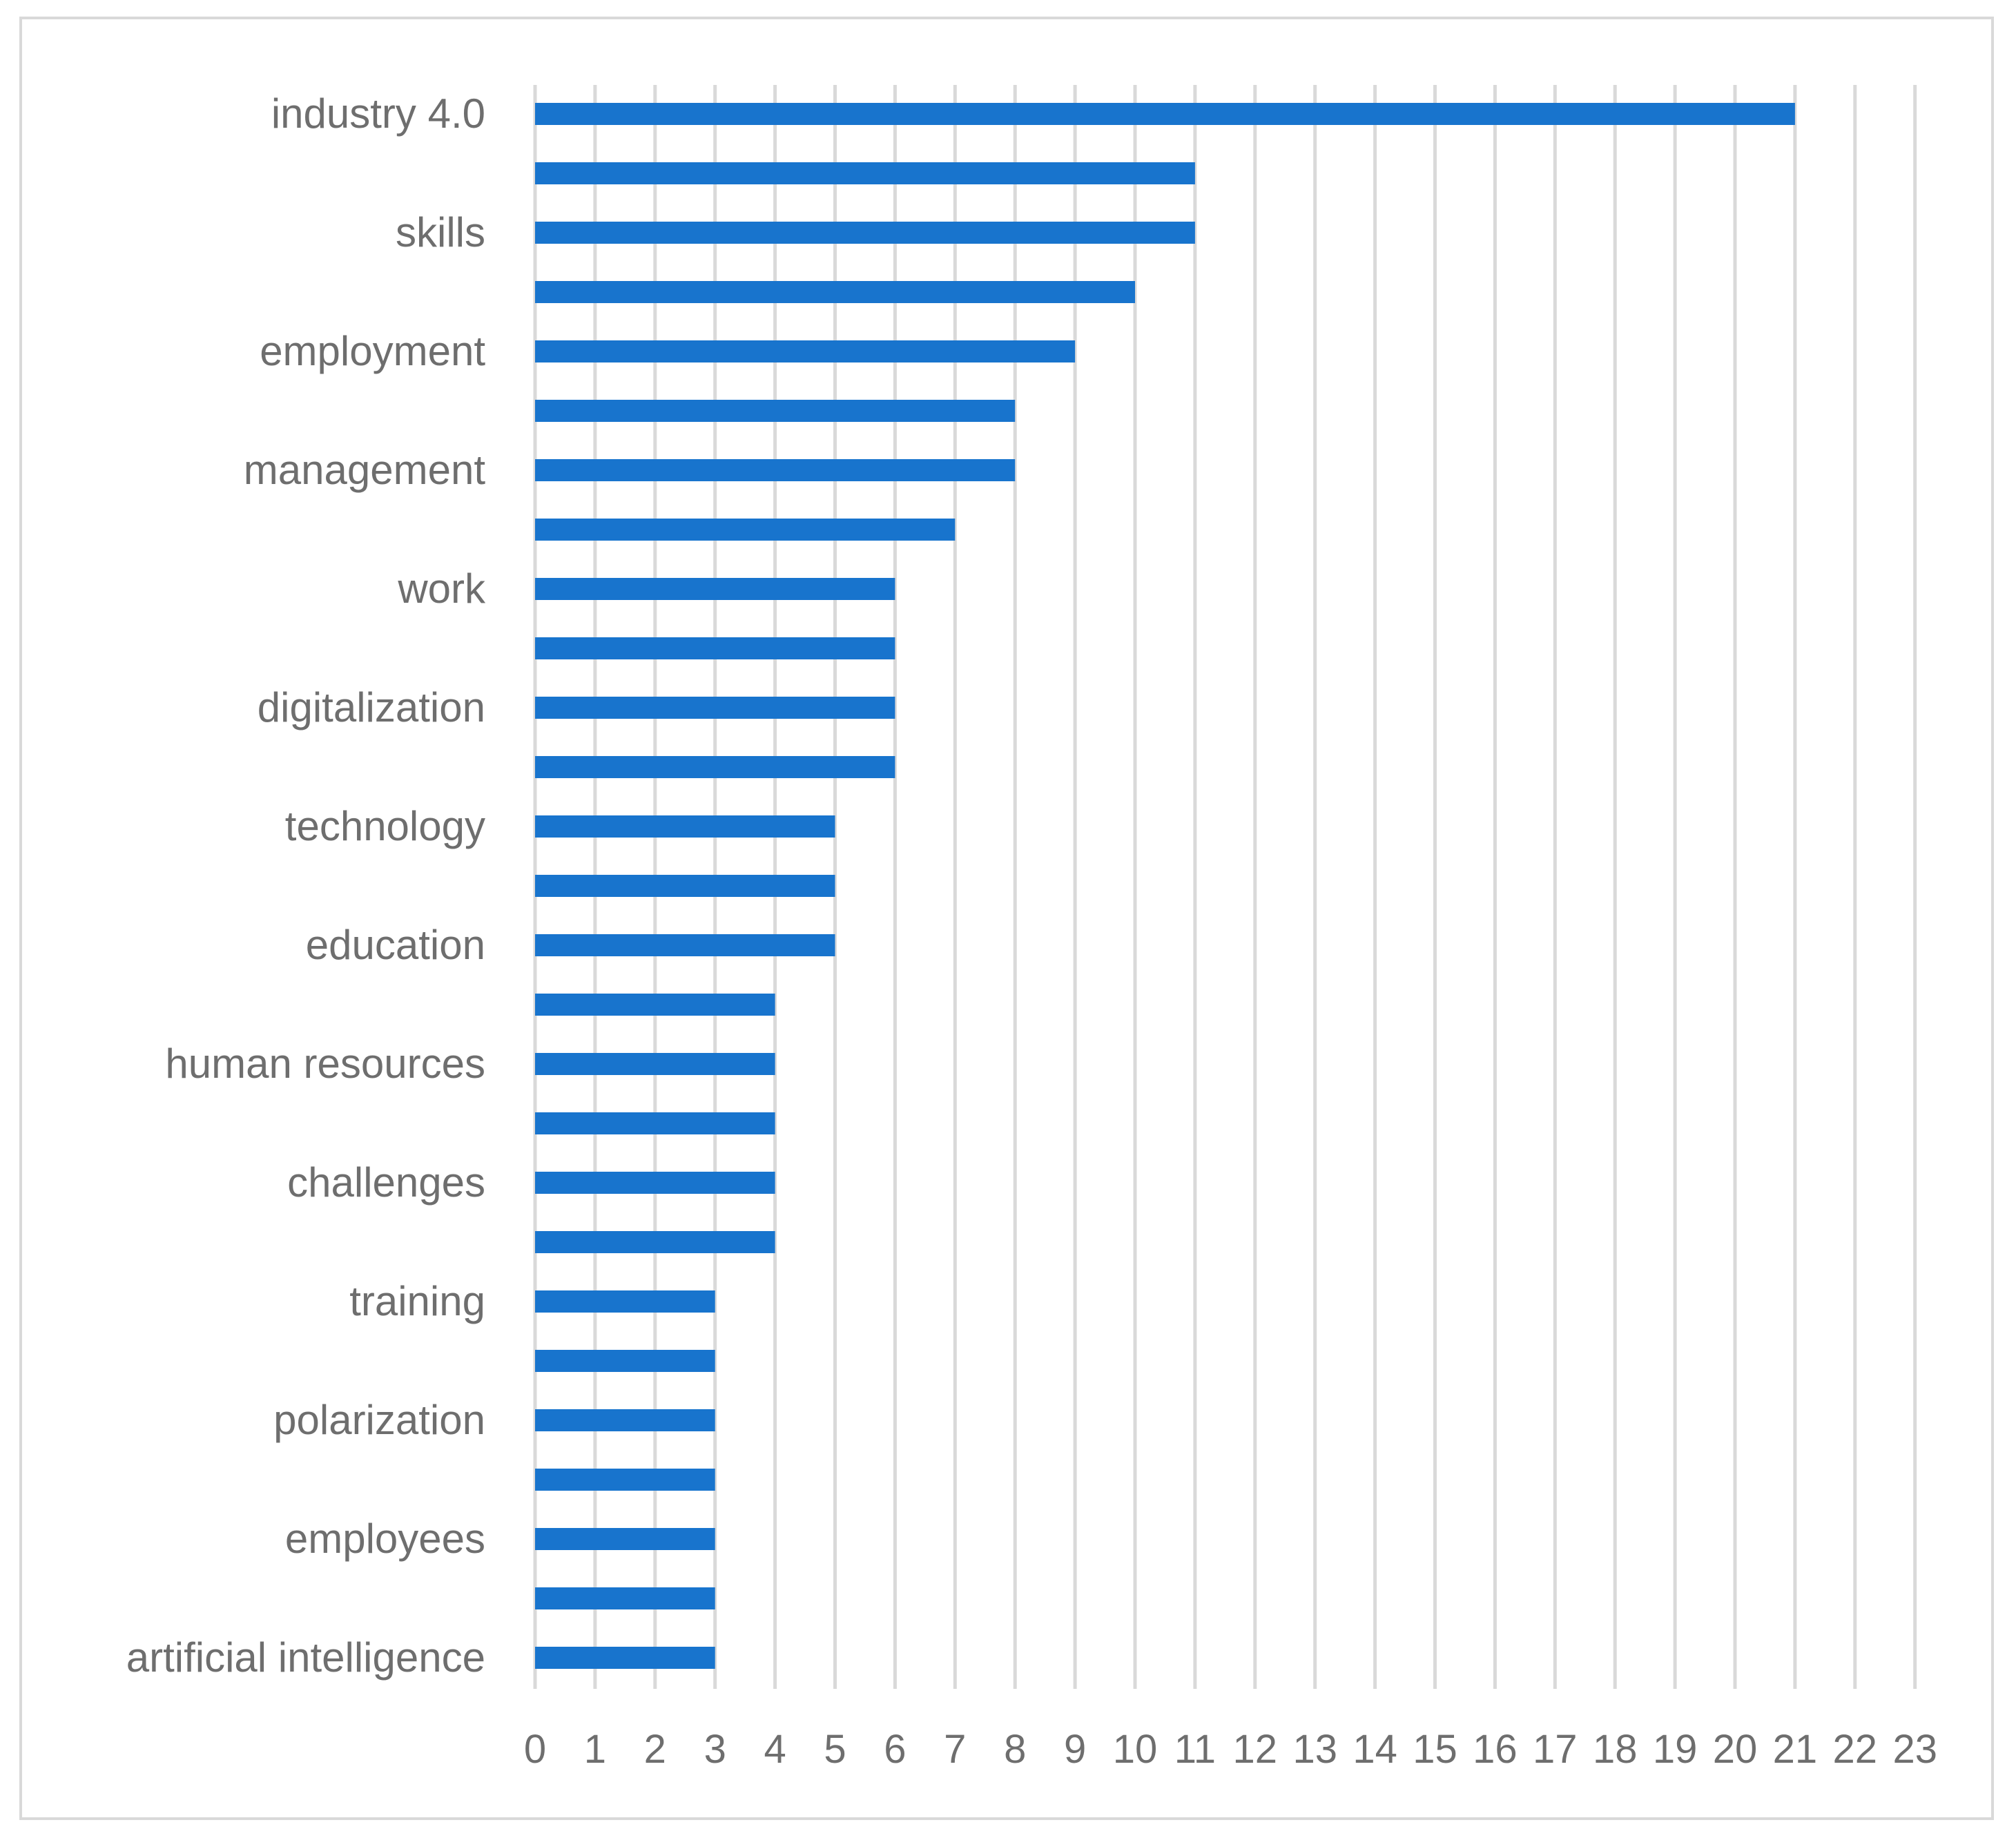 The height and width of the screenshot is (1838, 2016). I want to click on x-tick-label: 13, so click(1314, 1749).